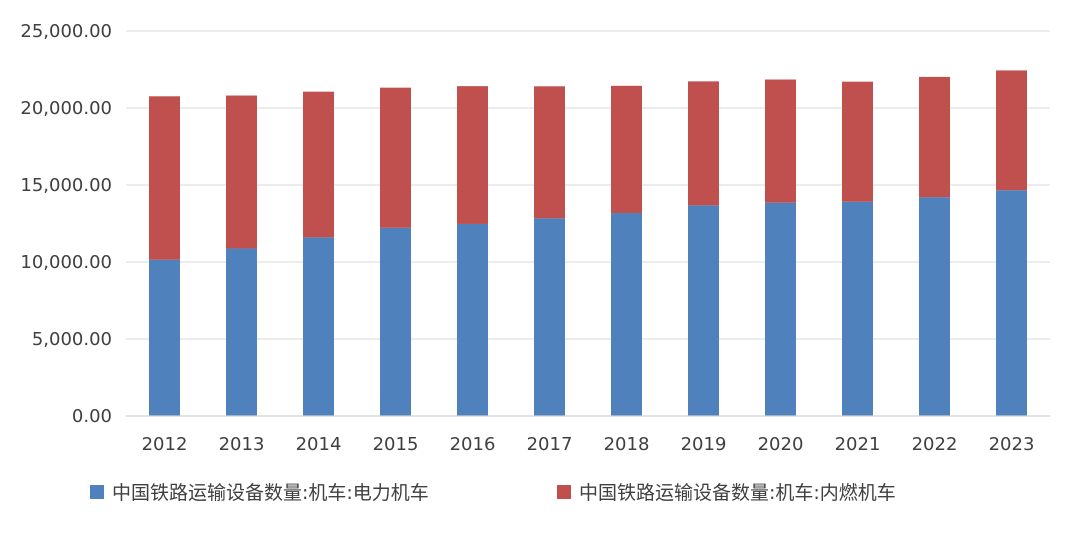 This screenshot has width=1080, height=535. Describe the element at coordinates (564, 491) in the screenshot. I see `legend-swatch-diesel` at that location.